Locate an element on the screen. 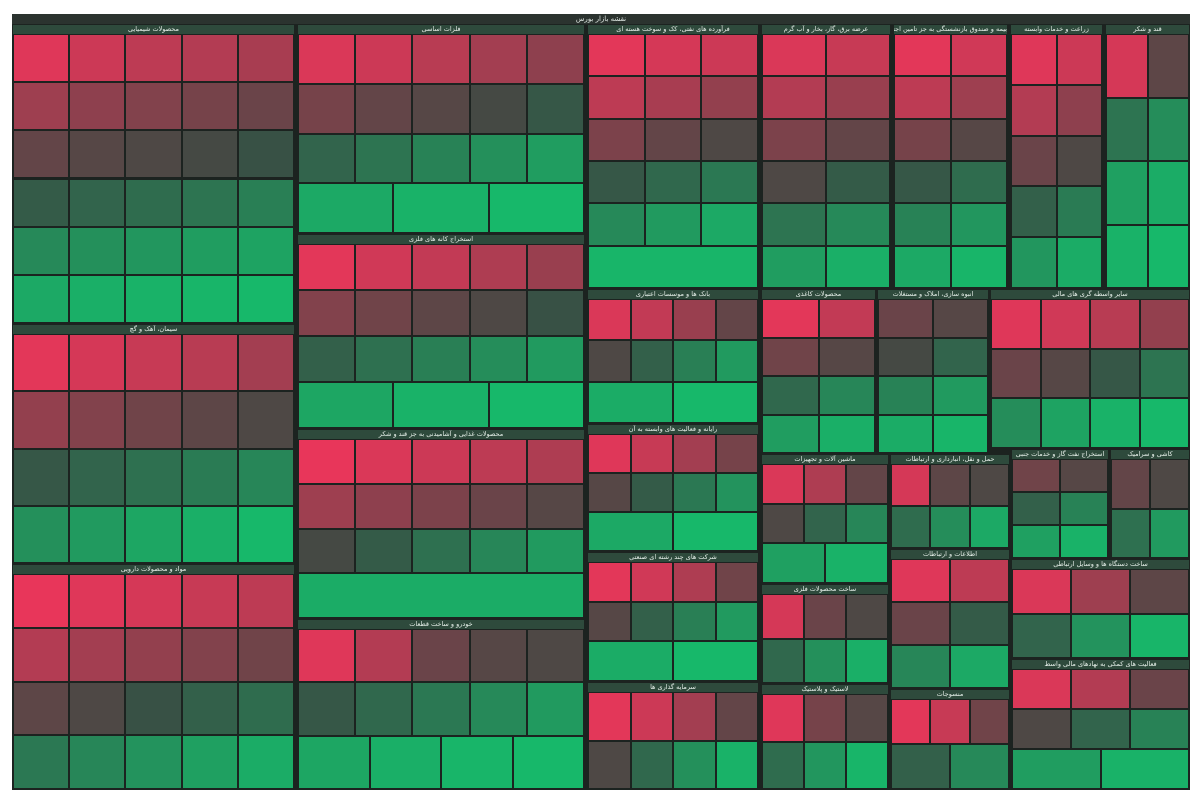  sector-title: رایانه و فعالیت های وابسته به آن is located at coordinates (673, 429).